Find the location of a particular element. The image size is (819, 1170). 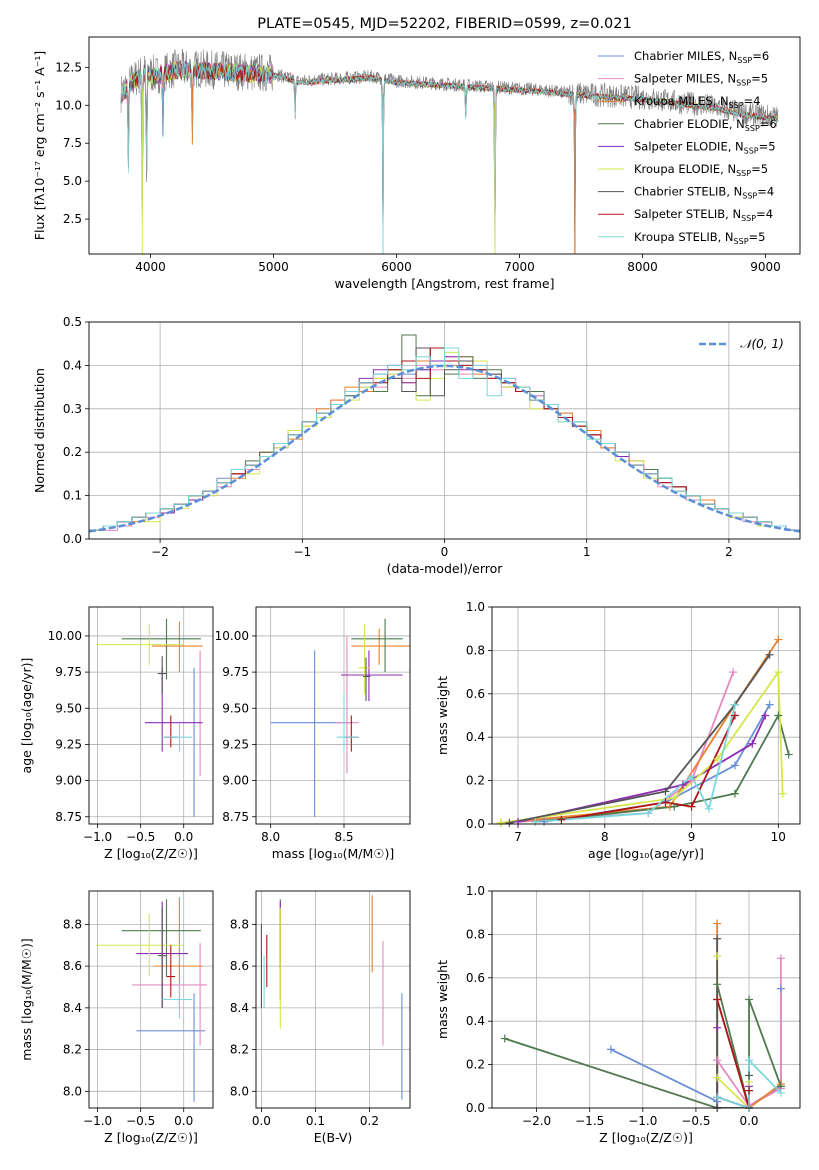

mass-vs-ebv-xtick-label: 0.1 is located at coordinates (315, 1121).